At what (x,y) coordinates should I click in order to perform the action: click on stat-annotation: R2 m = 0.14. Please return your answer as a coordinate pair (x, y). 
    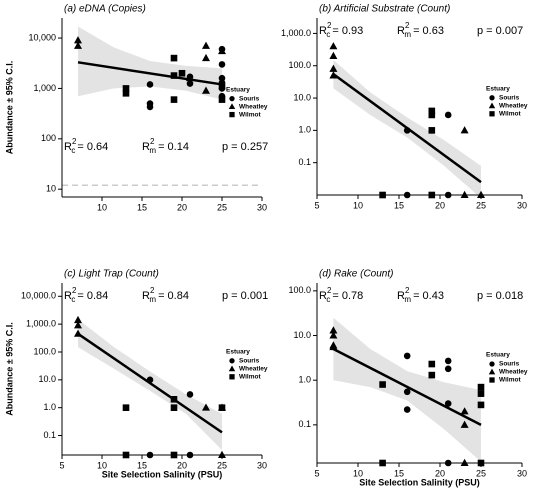
    Looking at the image, I should click on (165, 146).